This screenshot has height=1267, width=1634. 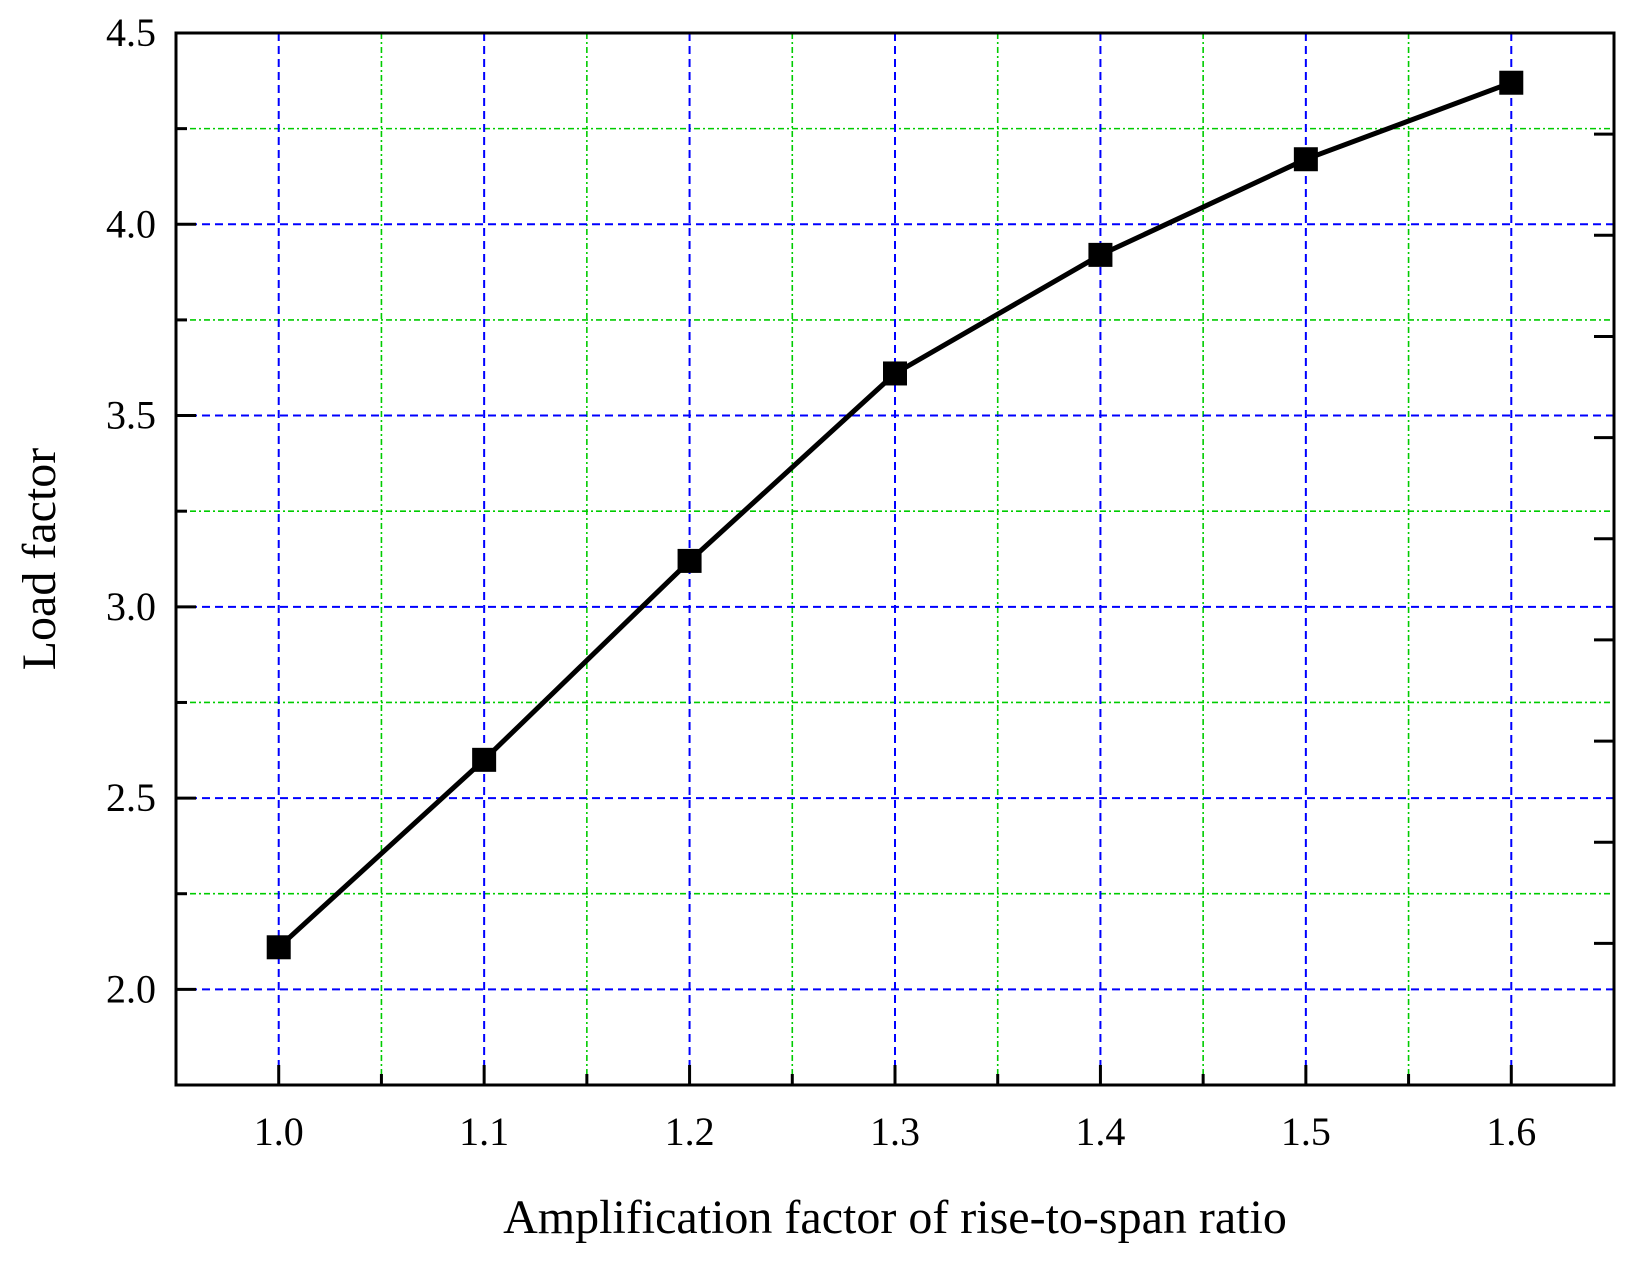 What do you see at coordinates (131, 32) in the screenshot?
I see `y-tick-label: 4.5` at bounding box center [131, 32].